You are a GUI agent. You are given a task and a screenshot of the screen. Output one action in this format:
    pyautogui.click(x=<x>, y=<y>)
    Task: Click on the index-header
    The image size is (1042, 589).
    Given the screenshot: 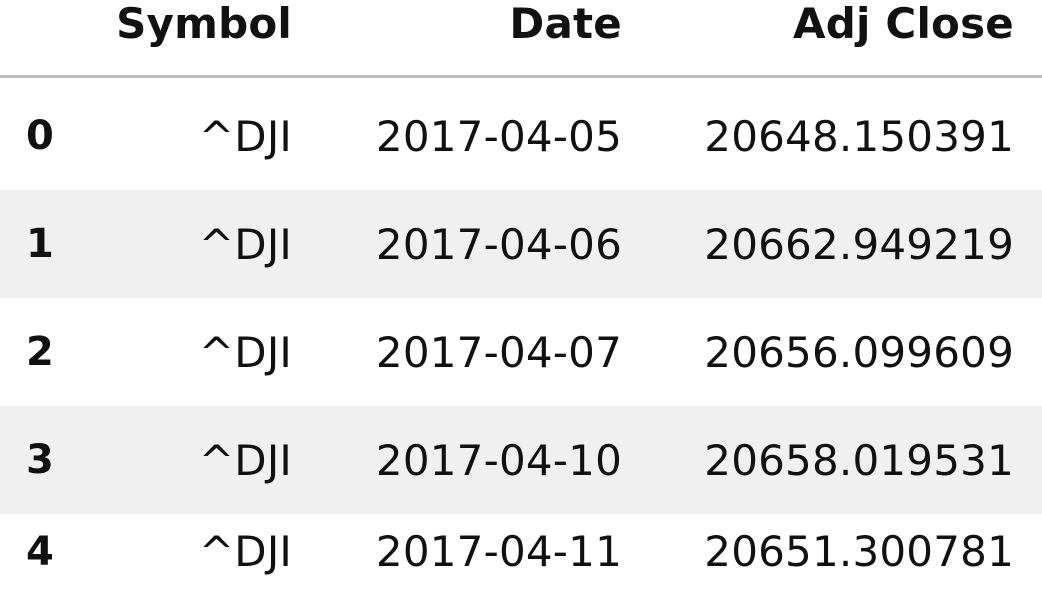 What is the action you would take?
    pyautogui.click(x=56, y=30)
    